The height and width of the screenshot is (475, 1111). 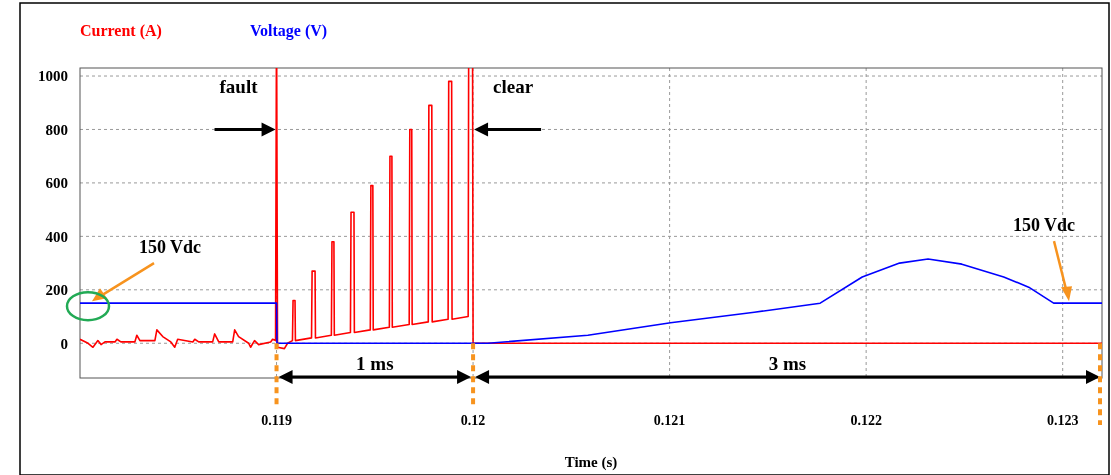 I want to click on y-tick-label: 0, so click(x=64, y=343).